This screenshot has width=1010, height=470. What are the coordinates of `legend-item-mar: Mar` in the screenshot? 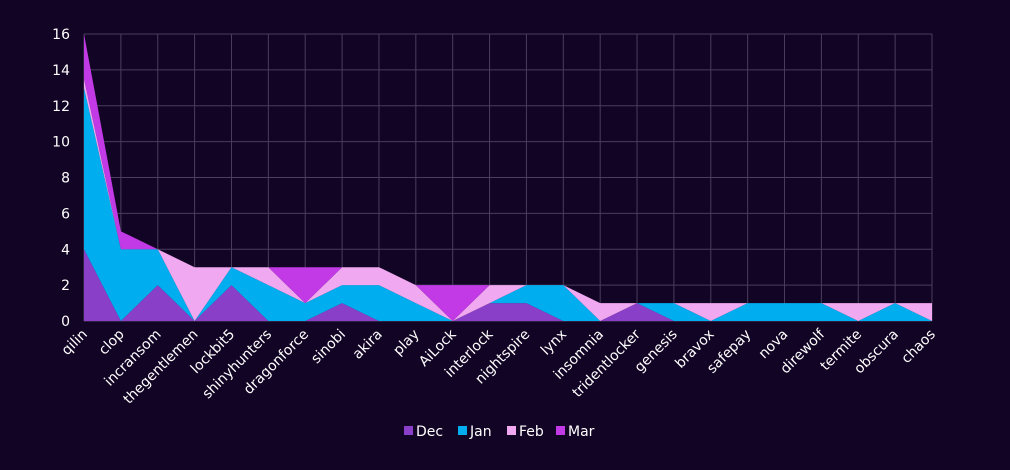 It's located at (575, 432).